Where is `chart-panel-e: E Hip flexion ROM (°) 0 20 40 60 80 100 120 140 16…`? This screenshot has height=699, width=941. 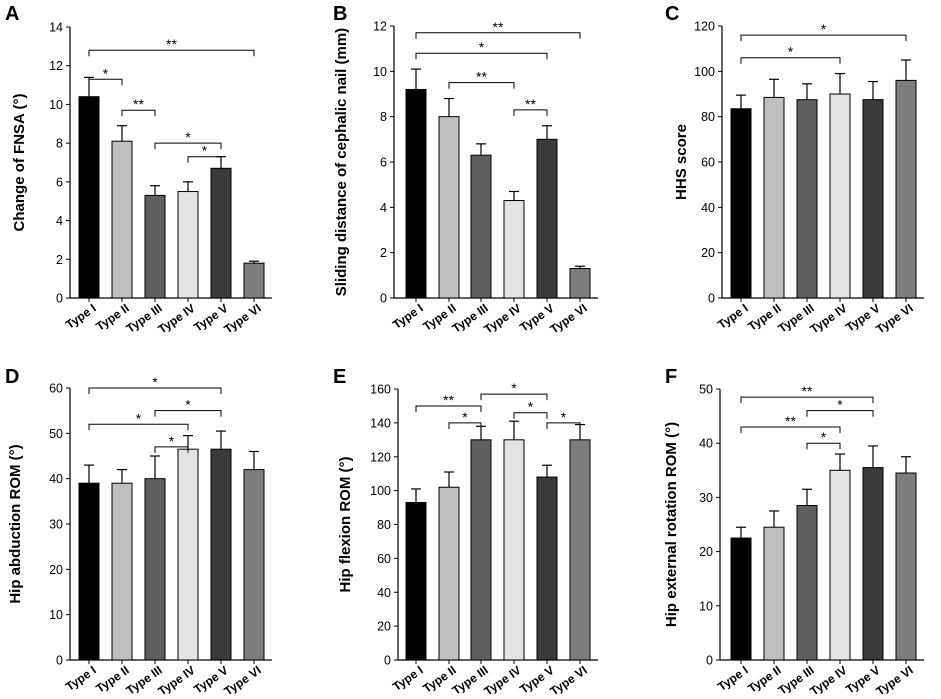 chart-panel-e: E Hip flexion ROM (°) 0 20 40 60 80 100 120 140 16… is located at coordinates (465, 532).